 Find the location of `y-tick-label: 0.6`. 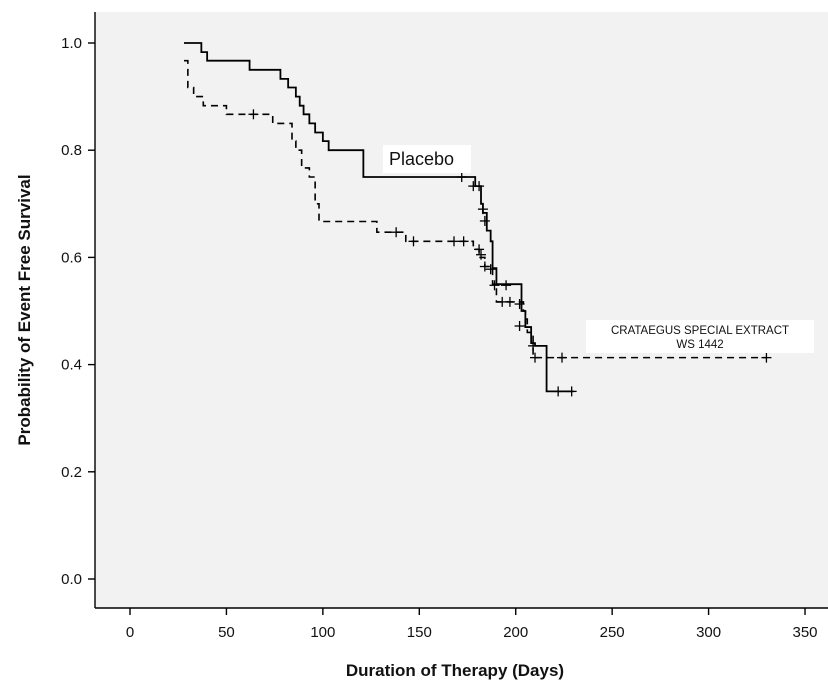

y-tick-label: 0.6 is located at coordinates (71, 257).